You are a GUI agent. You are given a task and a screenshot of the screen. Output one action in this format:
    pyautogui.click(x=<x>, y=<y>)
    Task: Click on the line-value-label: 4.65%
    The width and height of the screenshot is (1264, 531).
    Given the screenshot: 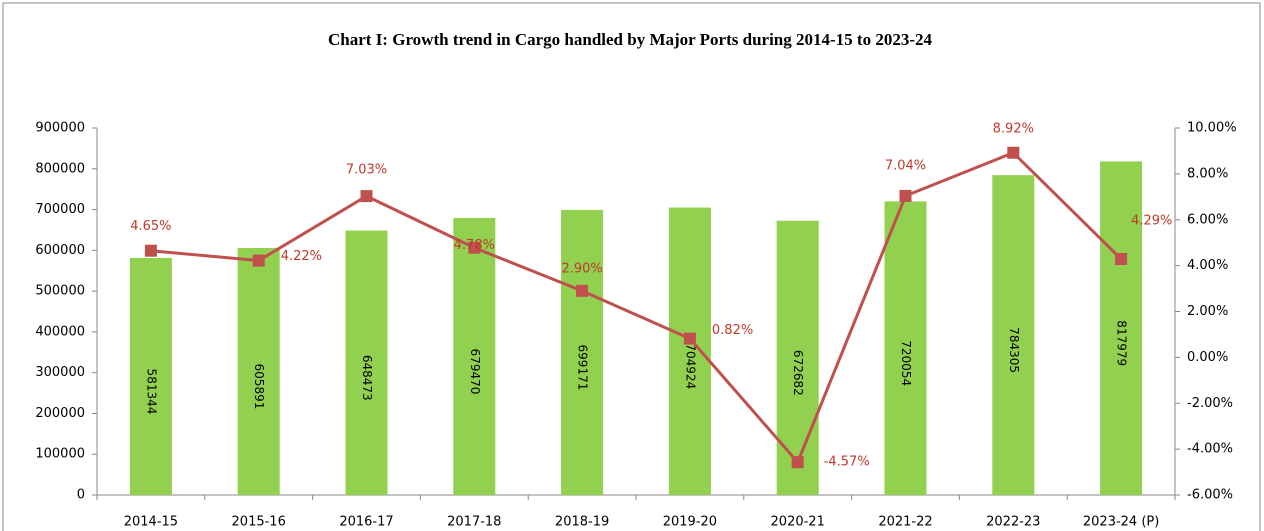 What is the action you would take?
    pyautogui.click(x=150, y=226)
    